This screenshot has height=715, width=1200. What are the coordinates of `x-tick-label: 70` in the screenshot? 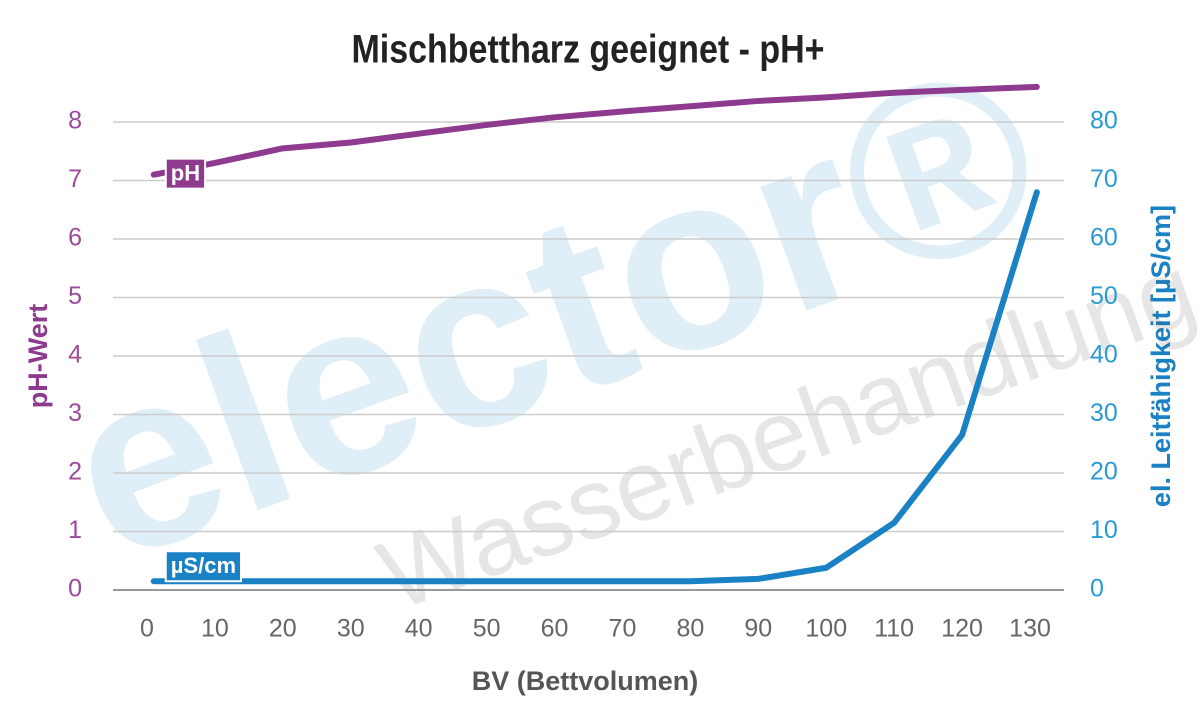 It's located at (623, 629).